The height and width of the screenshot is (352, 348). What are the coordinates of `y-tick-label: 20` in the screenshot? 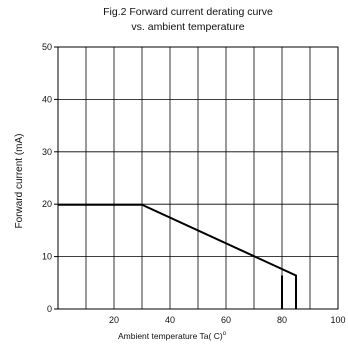 It's located at (47, 204).